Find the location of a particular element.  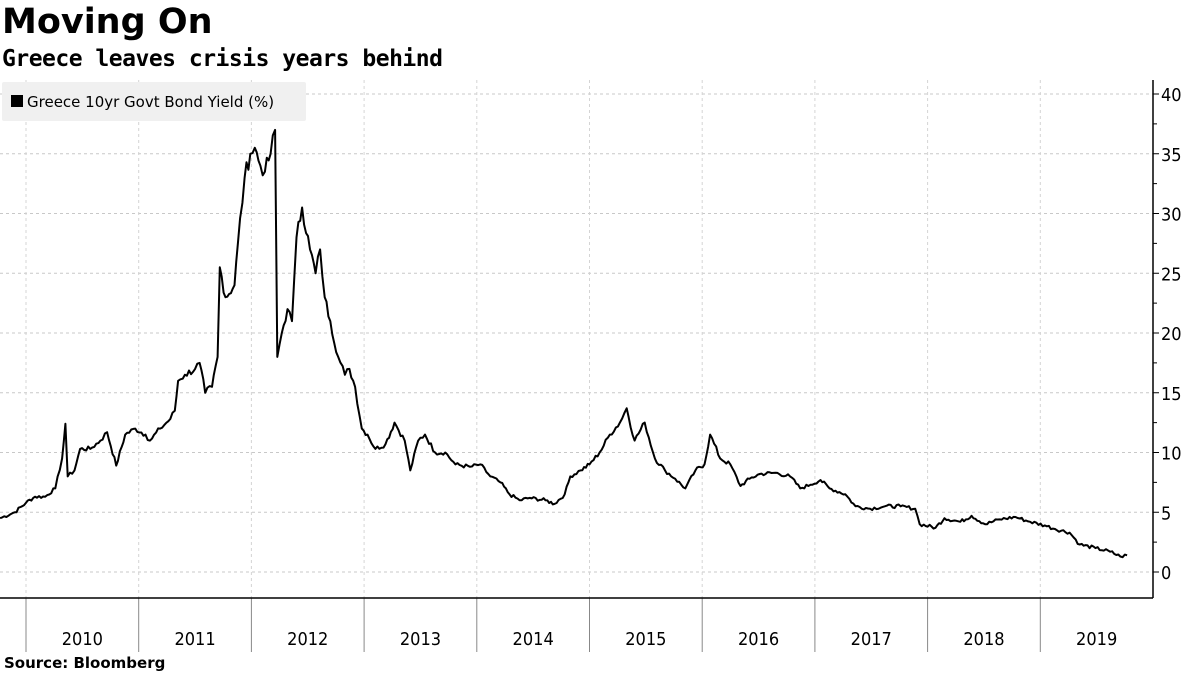

legend: Greece 10yr Govt Bond Yield (%) is located at coordinates (154, 101).